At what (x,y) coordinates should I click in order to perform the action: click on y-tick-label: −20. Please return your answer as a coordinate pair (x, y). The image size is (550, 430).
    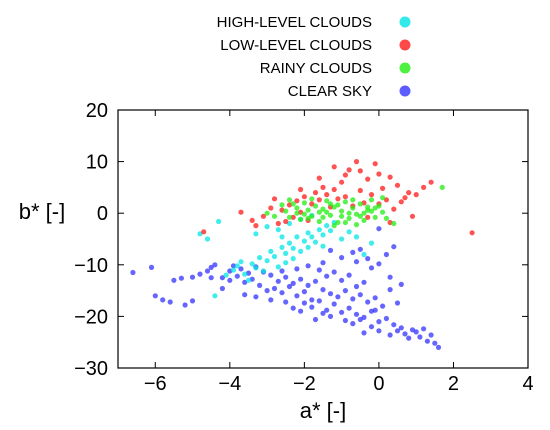
    Looking at the image, I should click on (91, 317).